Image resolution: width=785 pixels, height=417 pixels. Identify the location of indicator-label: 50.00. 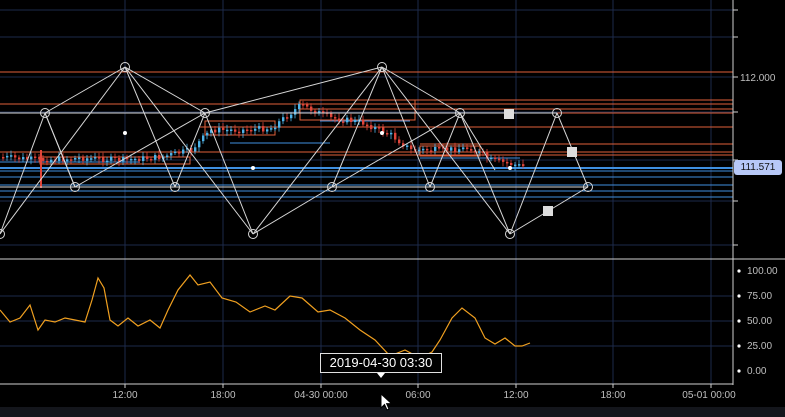
(759, 321).